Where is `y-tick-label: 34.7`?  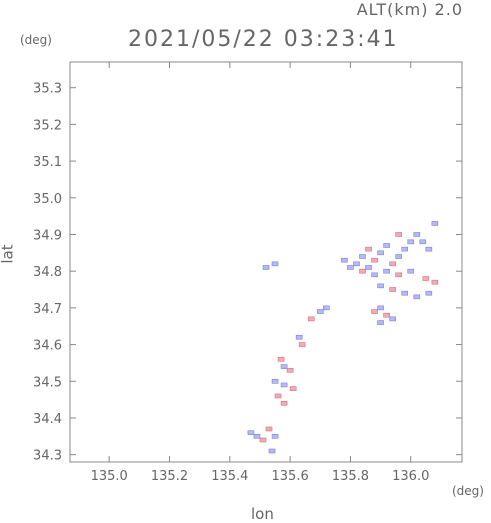 y-tick-label: 34.7 is located at coordinates (47, 309).